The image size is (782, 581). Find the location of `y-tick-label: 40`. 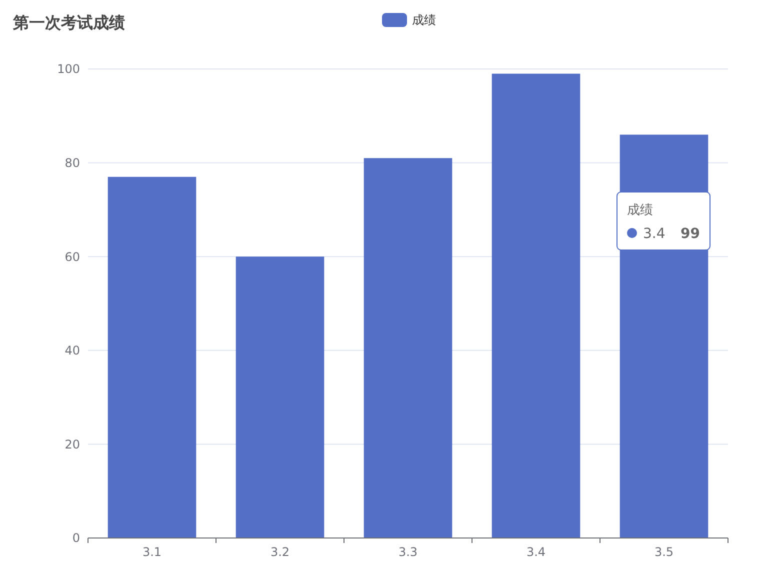

y-tick-label: 40 is located at coordinates (72, 351).